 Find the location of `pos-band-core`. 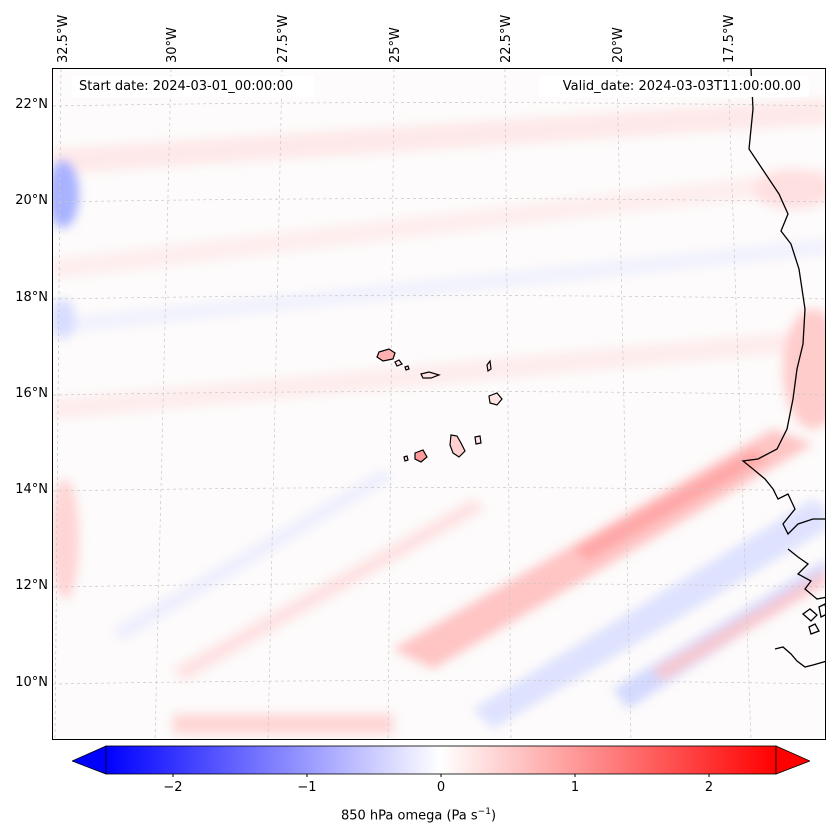

pos-band-core is located at coordinates (670, 505).